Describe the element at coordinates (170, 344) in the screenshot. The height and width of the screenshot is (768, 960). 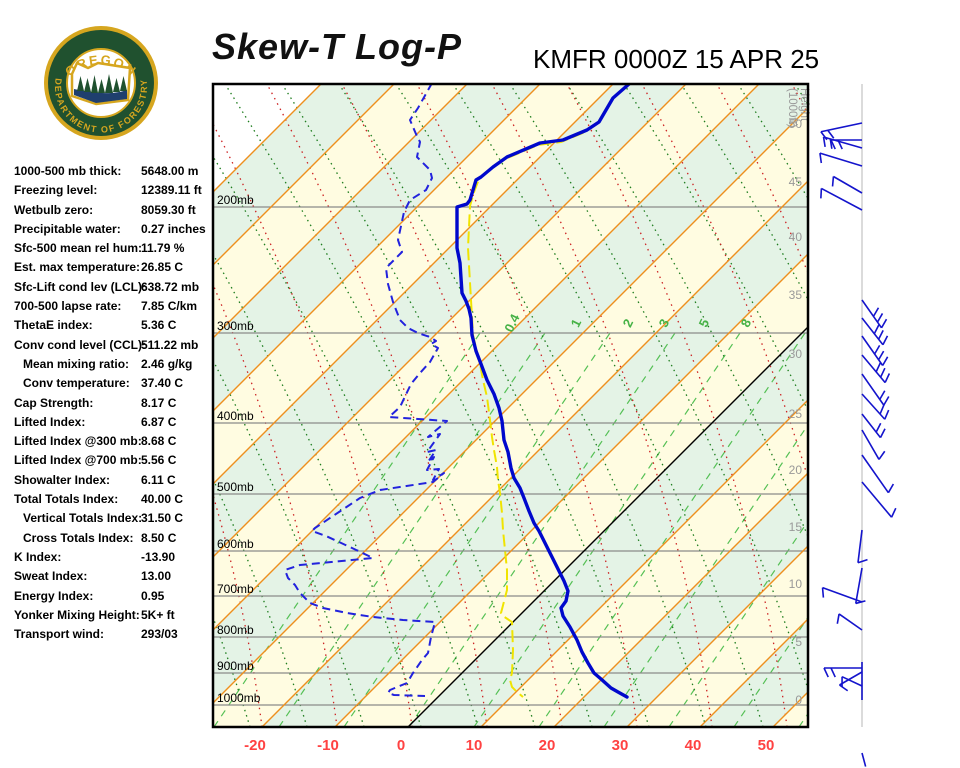
I see `index-value: 511.22 mb` at that location.